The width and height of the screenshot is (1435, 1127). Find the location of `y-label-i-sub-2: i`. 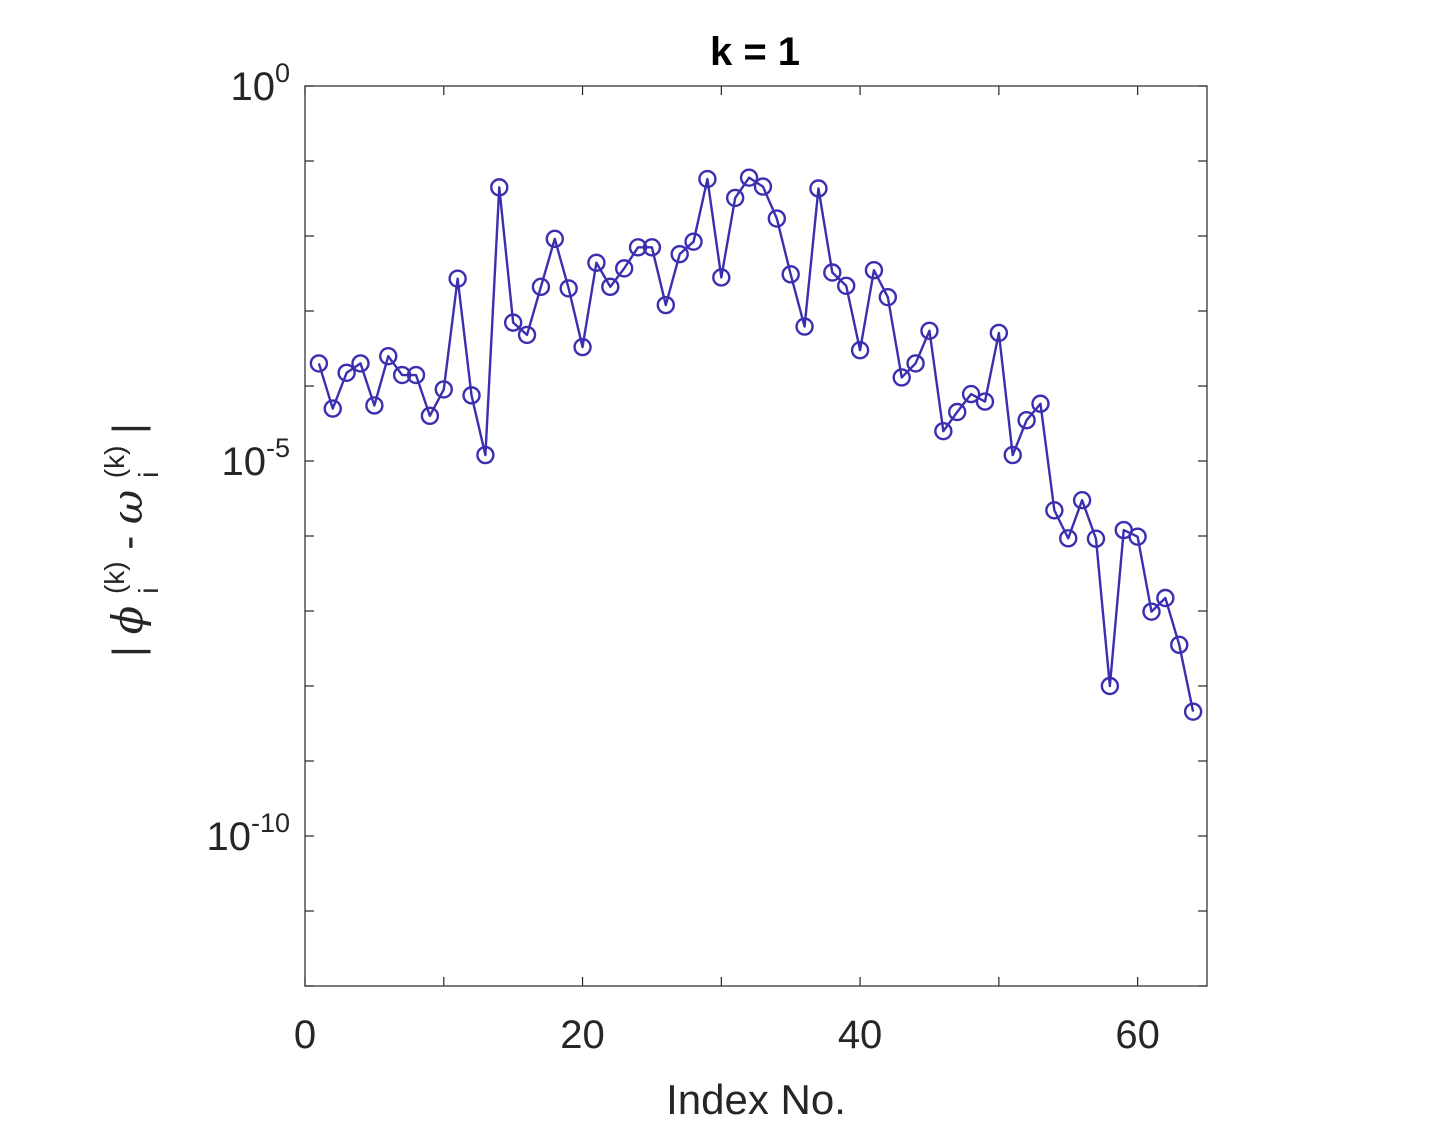

y-label-i-sub-2: i is located at coordinates (148, 475).